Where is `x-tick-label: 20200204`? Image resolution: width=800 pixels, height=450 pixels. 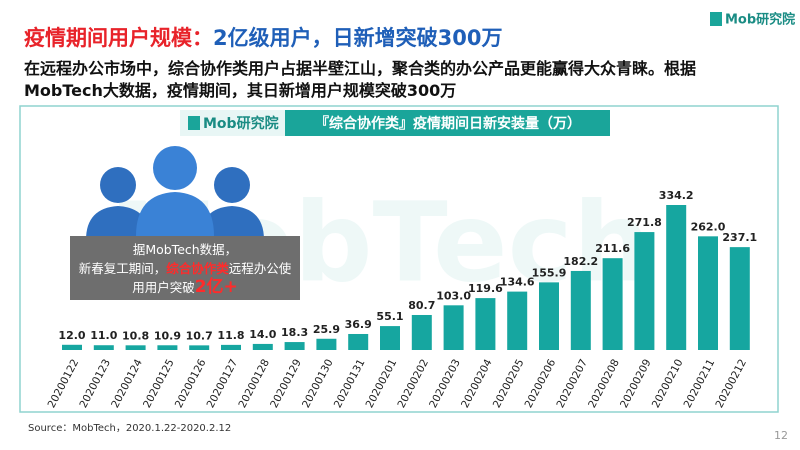
x-tick-label: 20200204 is located at coordinates (477, 383).